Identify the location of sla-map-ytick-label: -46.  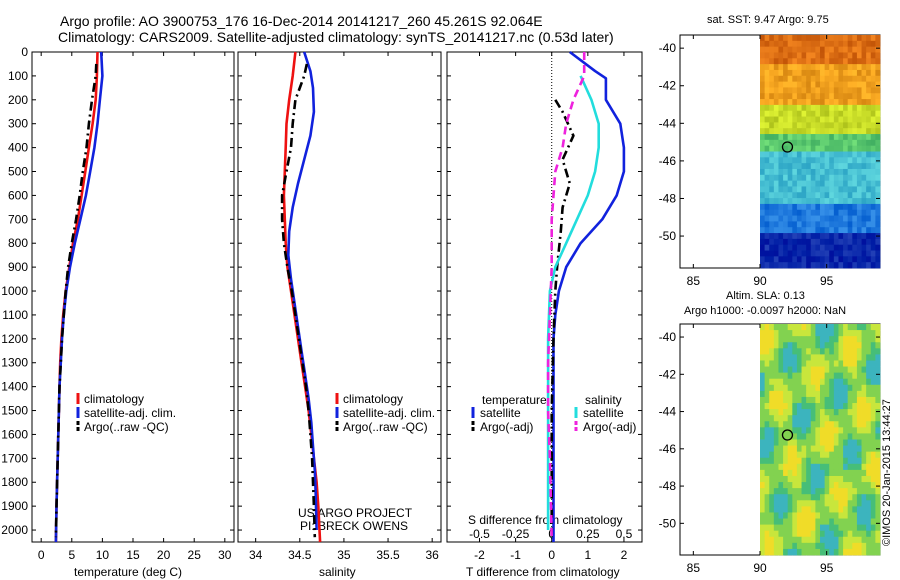
(668, 449).